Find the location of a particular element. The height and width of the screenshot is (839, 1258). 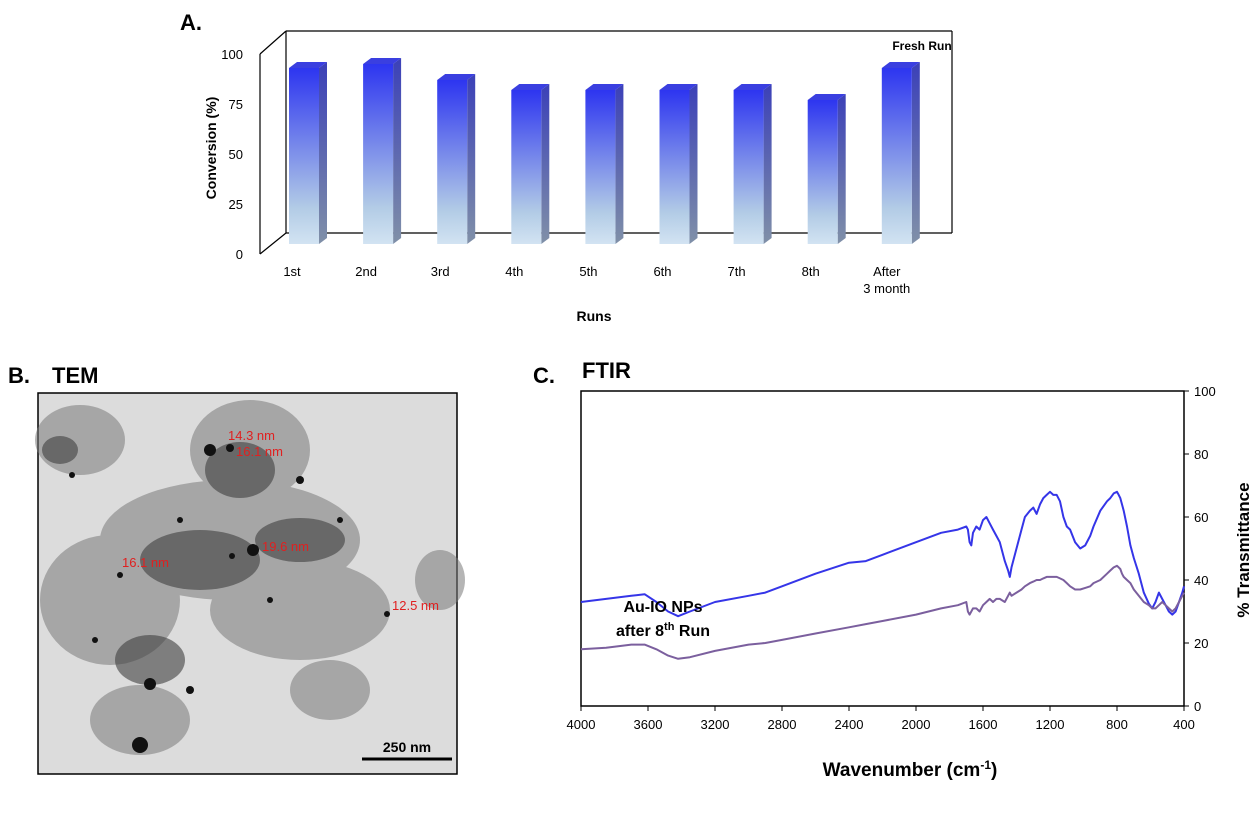

panel-c-title: FTIR is located at coordinates (606, 370).